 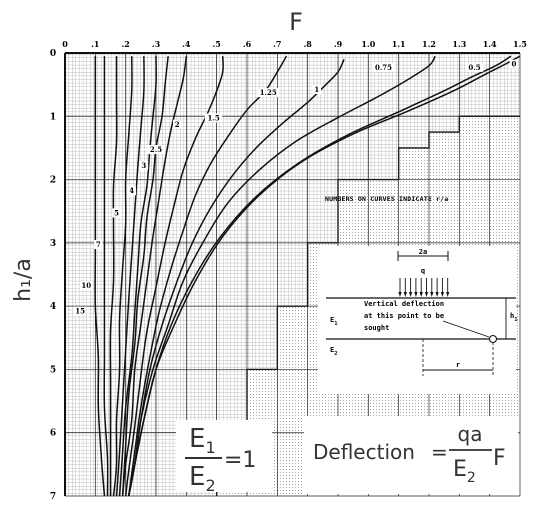 What do you see at coordinates (334, 321) in the screenshot?
I see `layer-e1-label: E1` at bounding box center [334, 321].